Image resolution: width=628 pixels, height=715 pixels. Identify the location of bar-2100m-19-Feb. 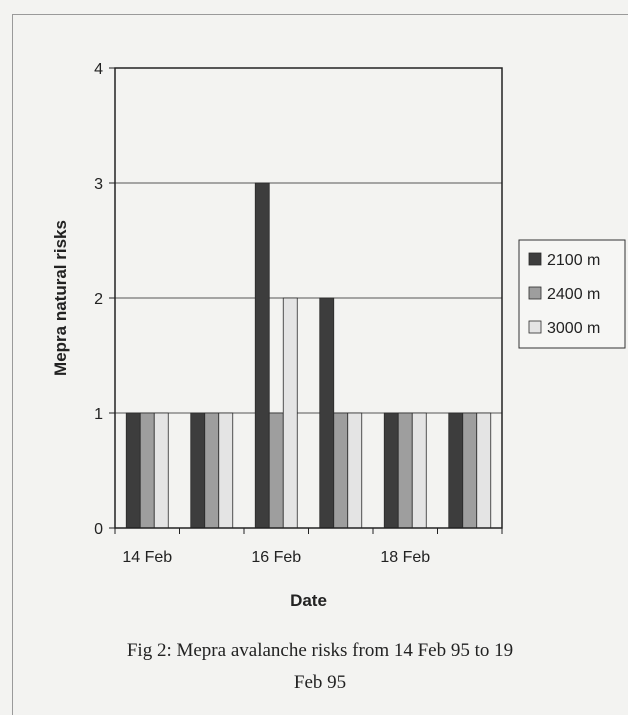
(456, 470).